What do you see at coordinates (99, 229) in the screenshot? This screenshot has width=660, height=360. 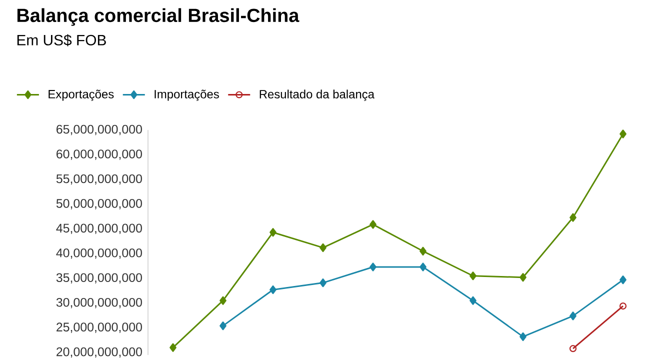 I see `y-tick-label: 45,000,000,000` at bounding box center [99, 229].